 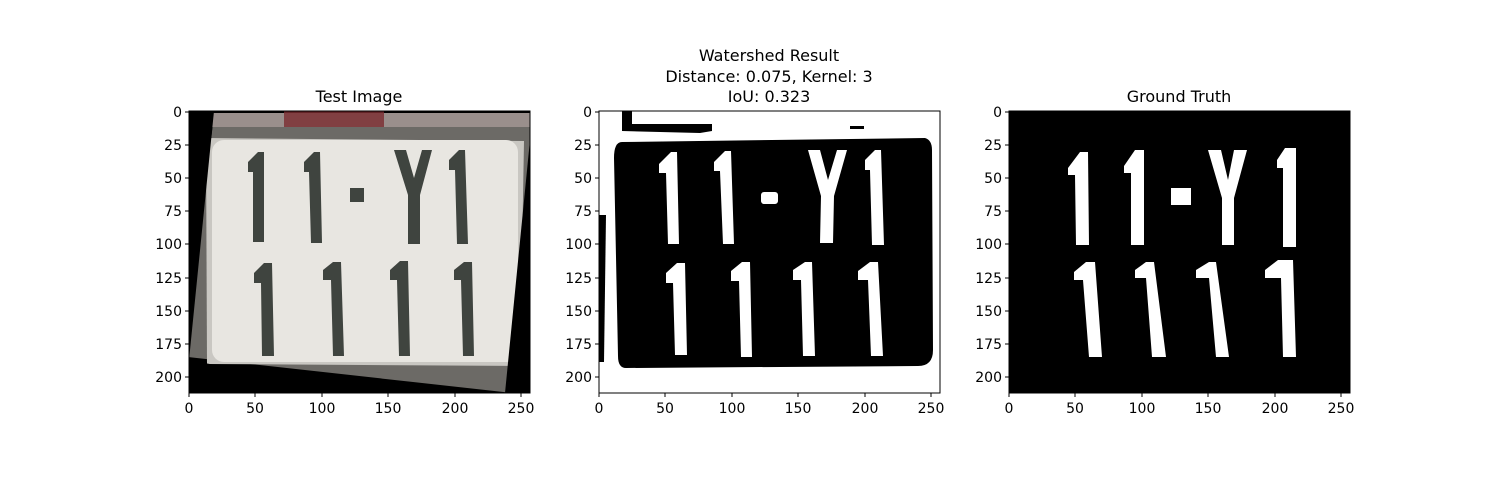 What do you see at coordinates (768, 76) in the screenshot?
I see `panel-title-line: Distance: 0.075, Kernel: 3` at bounding box center [768, 76].